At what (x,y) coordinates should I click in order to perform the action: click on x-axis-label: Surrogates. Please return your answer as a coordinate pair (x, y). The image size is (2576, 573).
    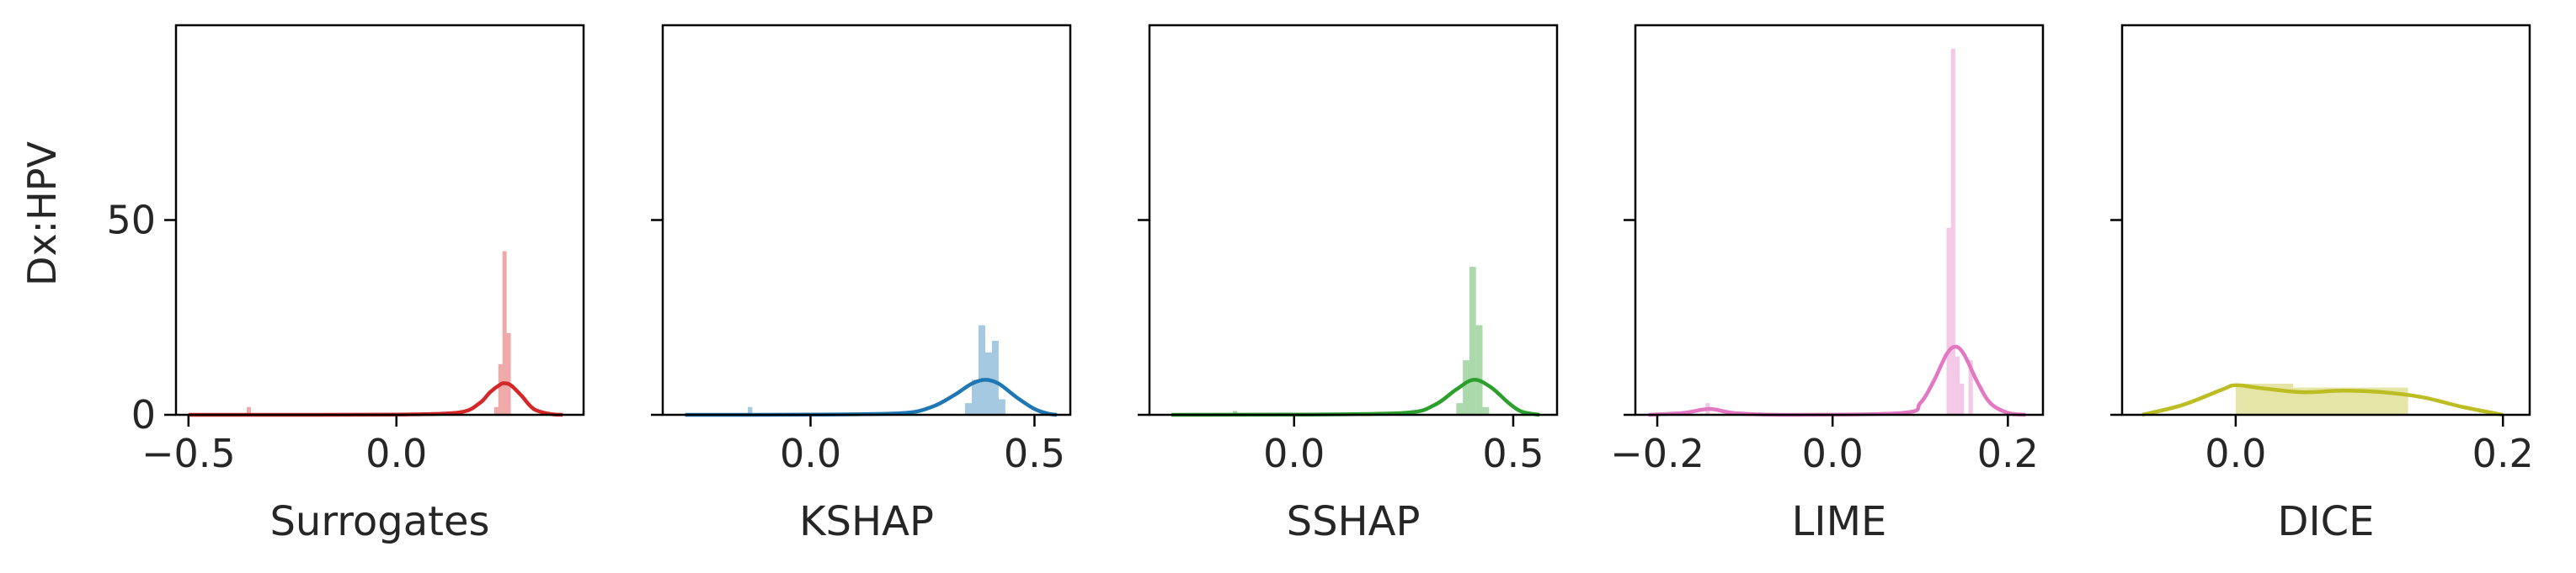
    Looking at the image, I should click on (379, 521).